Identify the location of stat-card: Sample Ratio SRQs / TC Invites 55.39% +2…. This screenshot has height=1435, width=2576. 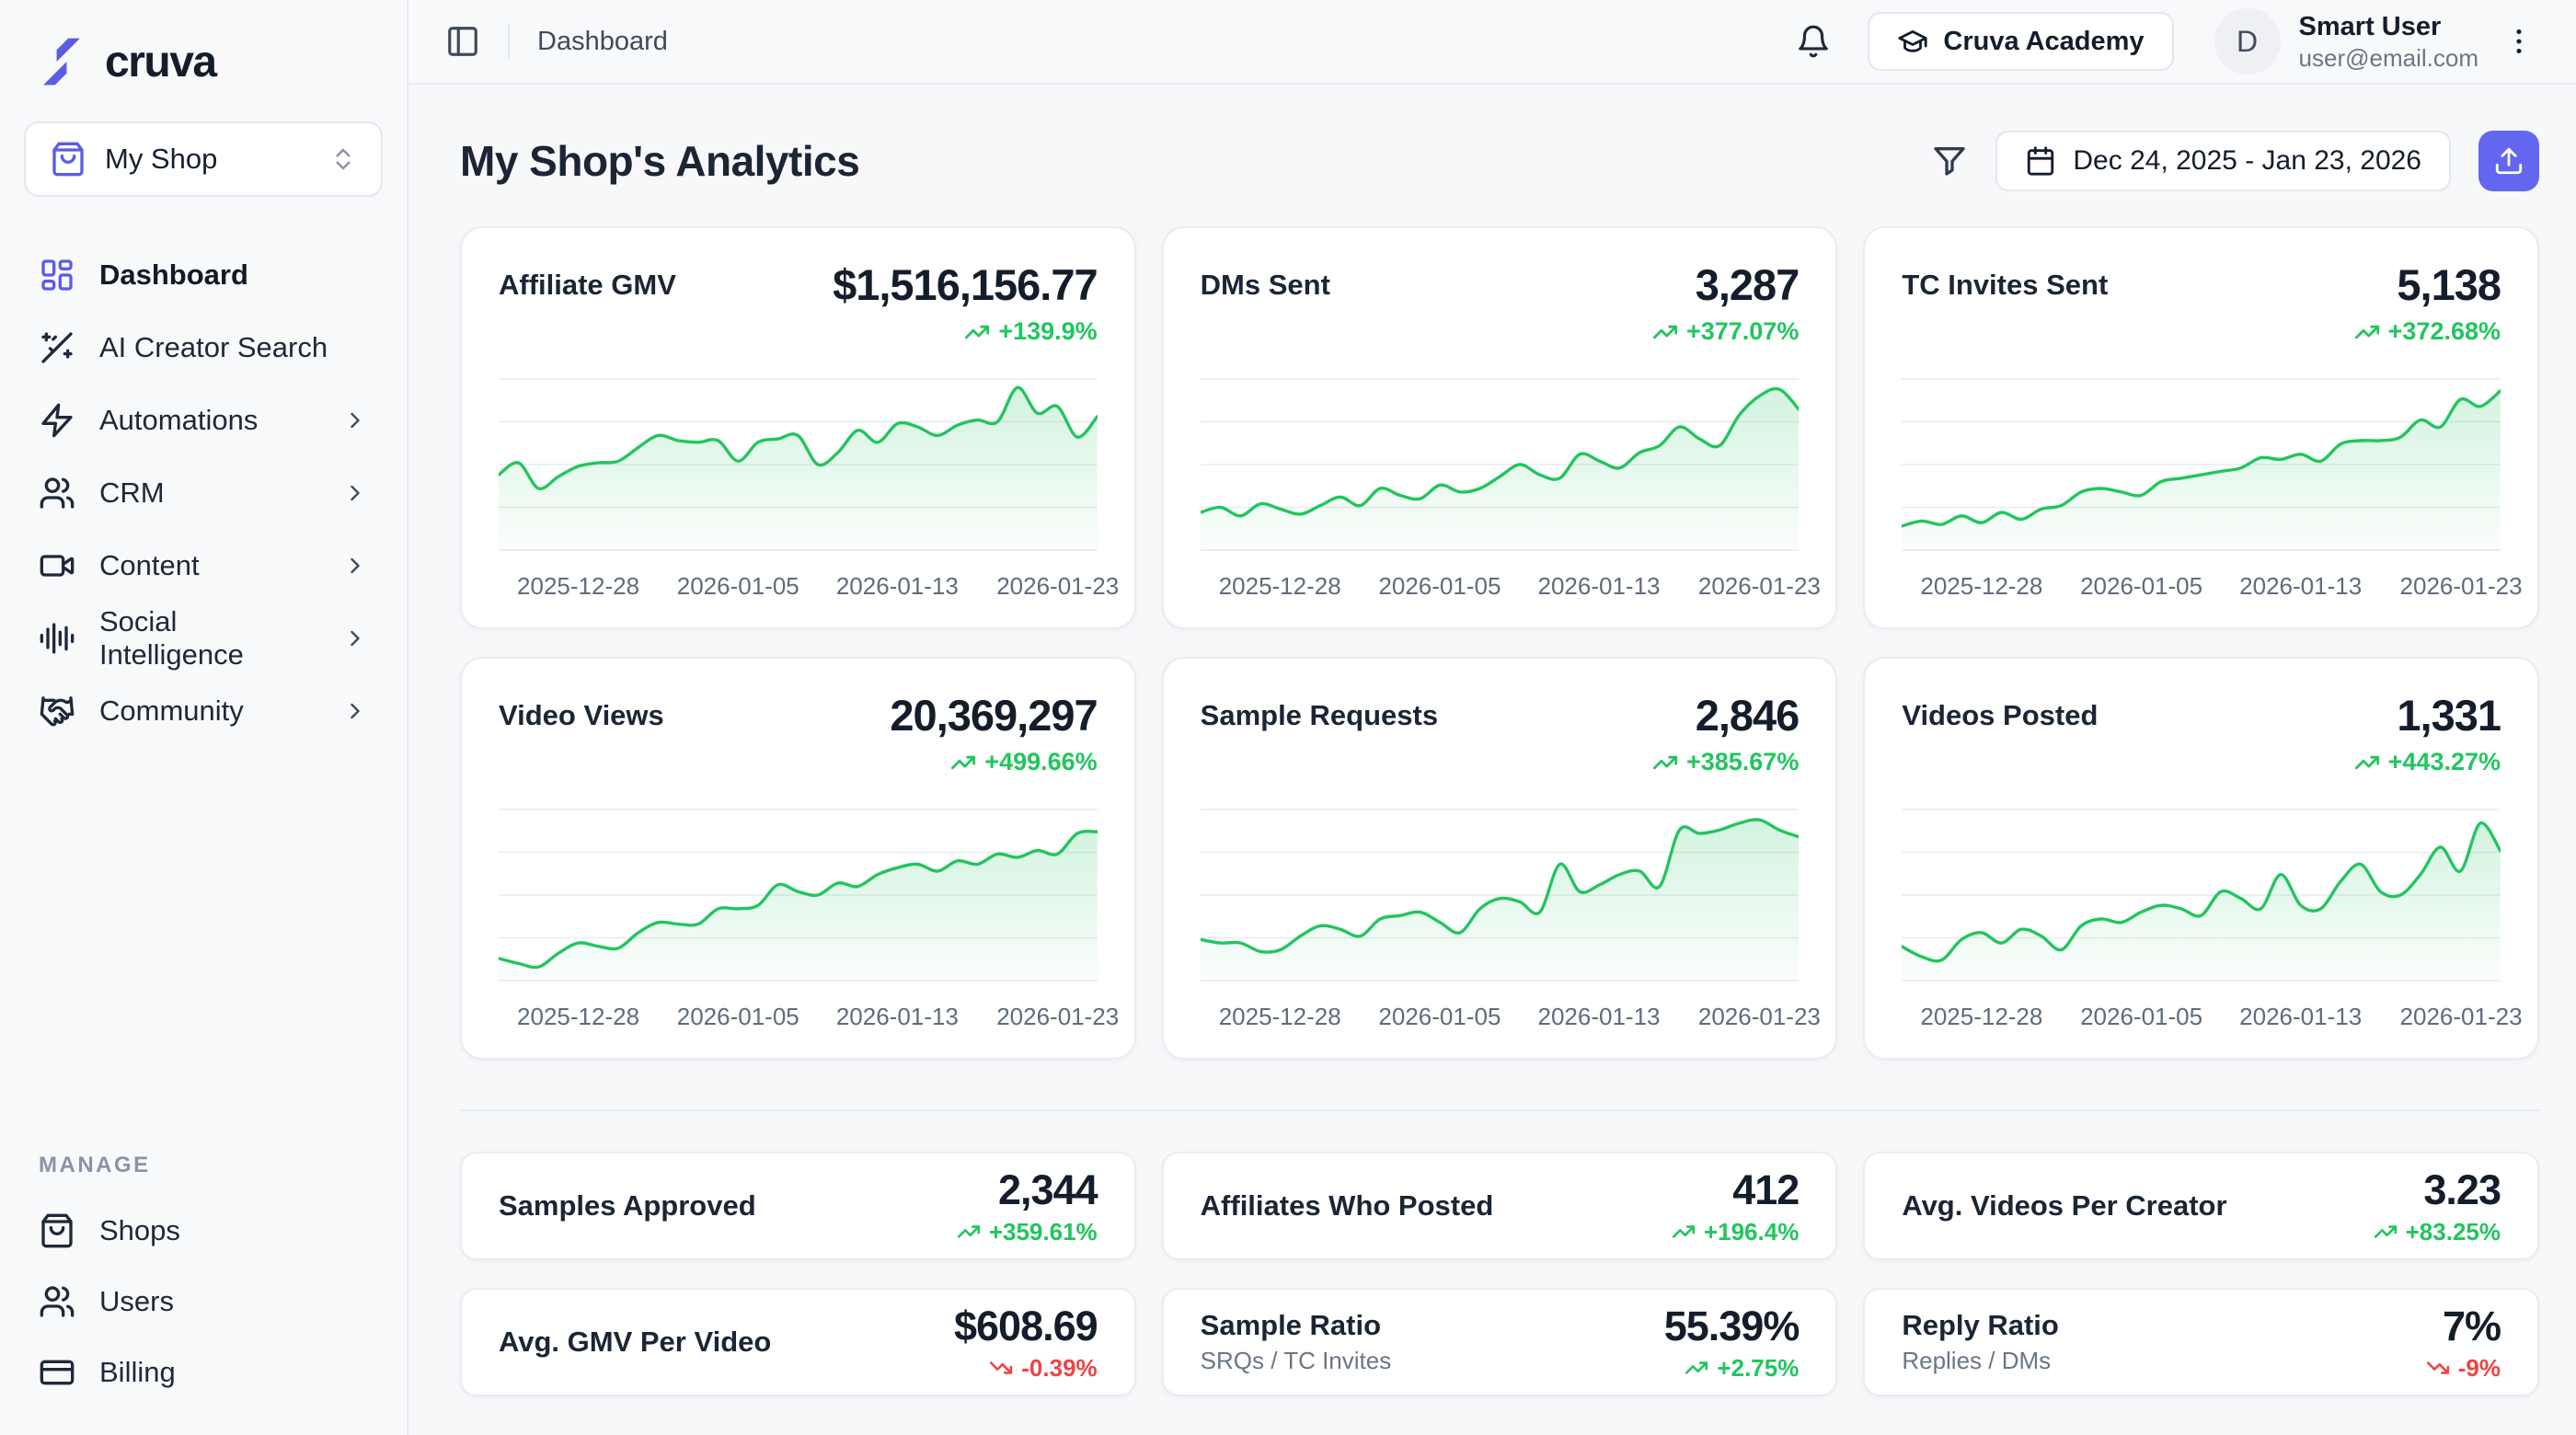
(1499, 1342).